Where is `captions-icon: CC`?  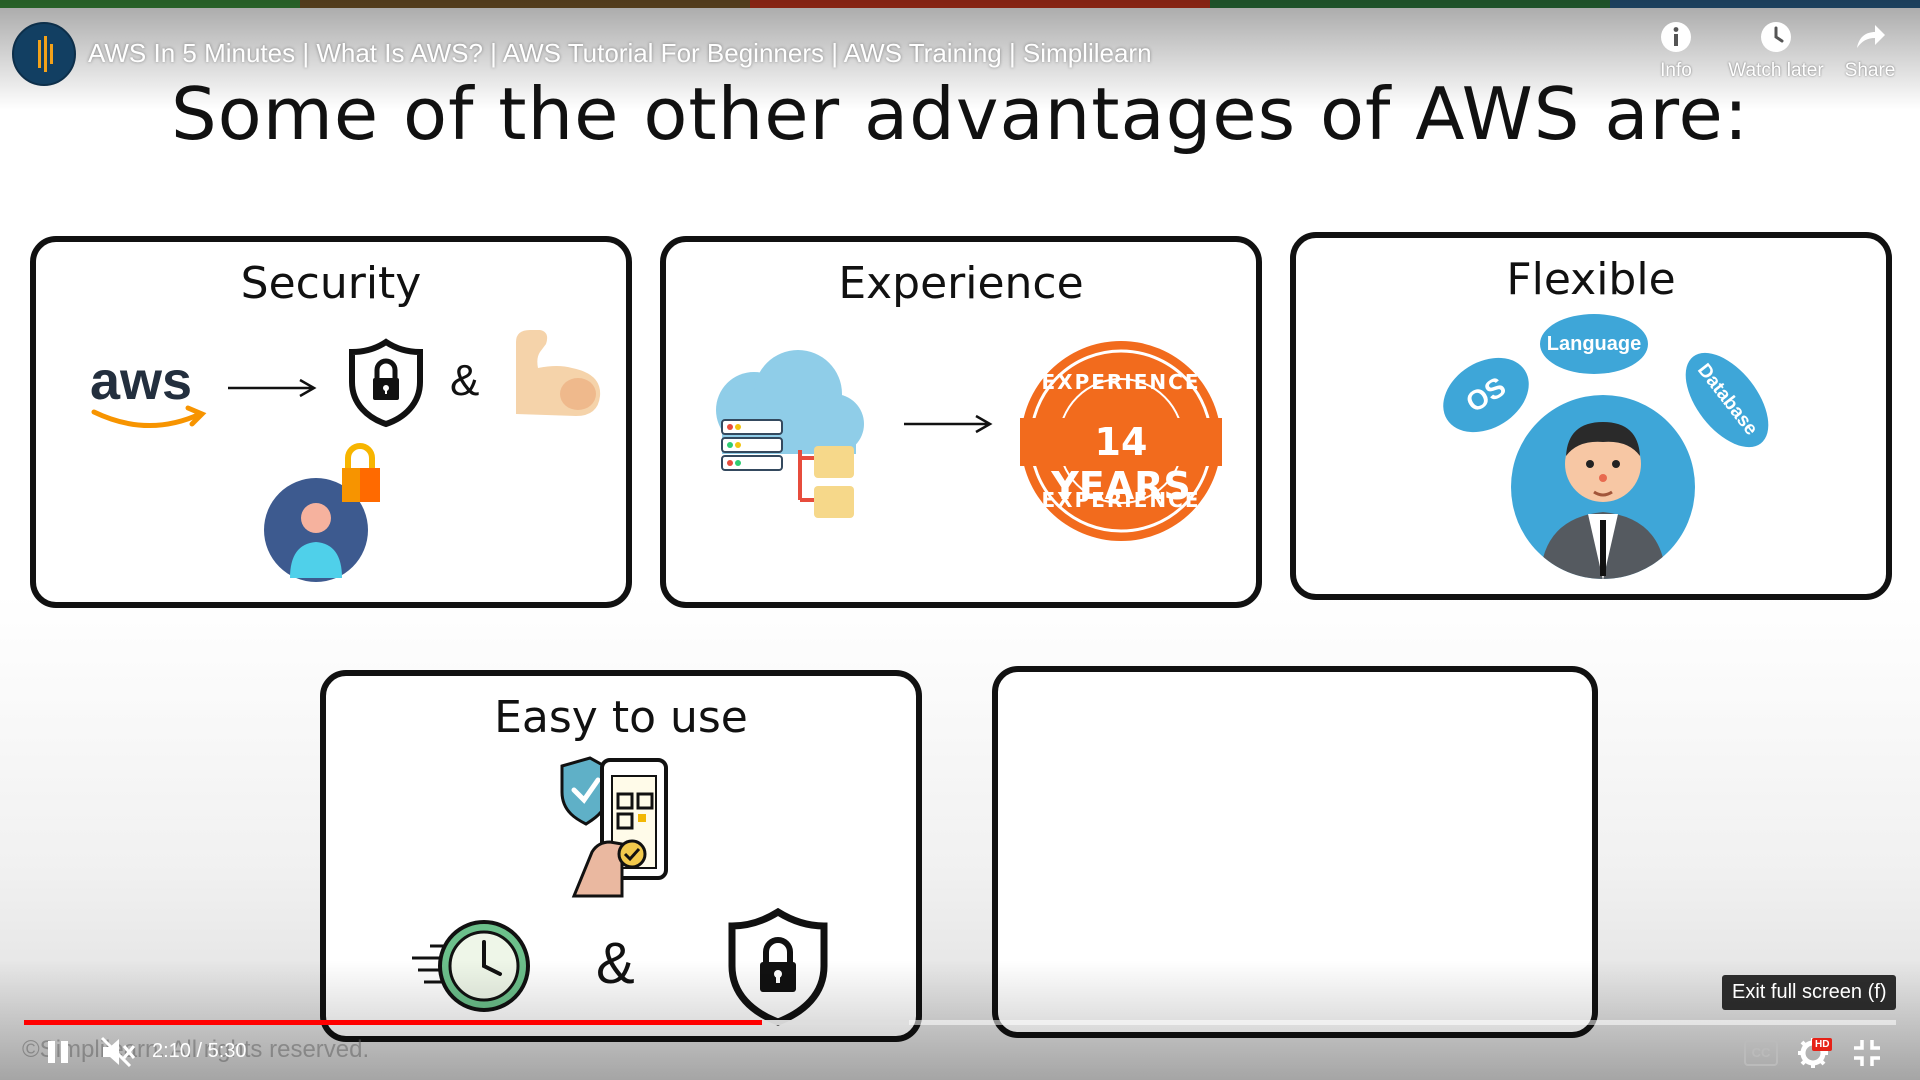
captions-icon: CC is located at coordinates (1761, 1053).